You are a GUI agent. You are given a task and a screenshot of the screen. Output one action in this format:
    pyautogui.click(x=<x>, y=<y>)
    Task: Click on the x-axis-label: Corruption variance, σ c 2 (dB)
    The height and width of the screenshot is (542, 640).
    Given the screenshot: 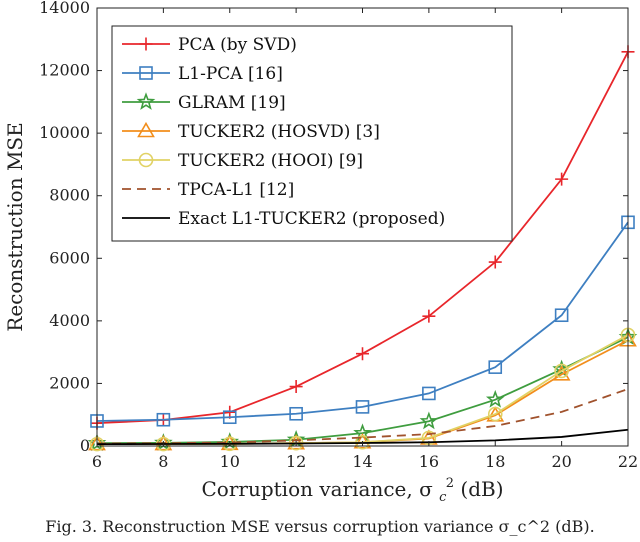 What is the action you would take?
    pyautogui.click(x=353, y=487)
    